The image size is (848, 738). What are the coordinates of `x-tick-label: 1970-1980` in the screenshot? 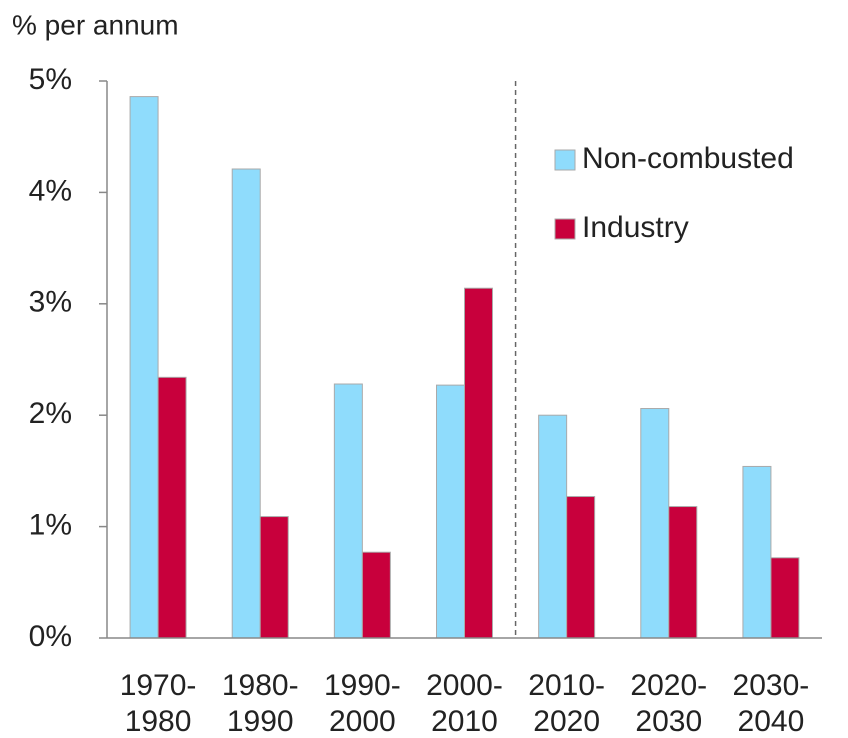 It's located at (158, 703).